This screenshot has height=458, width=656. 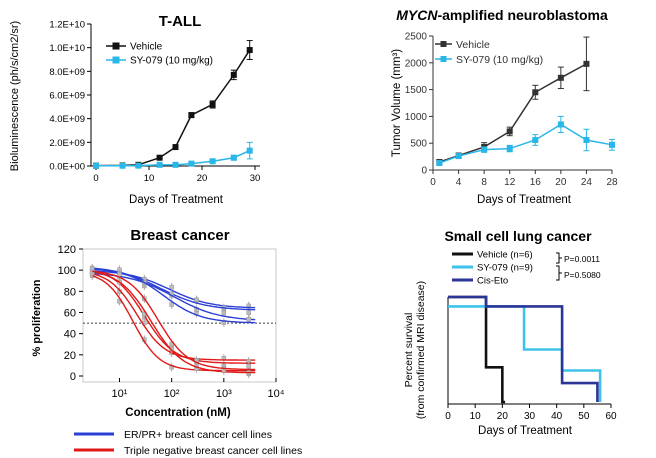 What do you see at coordinates (116, 60) in the screenshot?
I see `tall-legend-sy079-marker` at bounding box center [116, 60].